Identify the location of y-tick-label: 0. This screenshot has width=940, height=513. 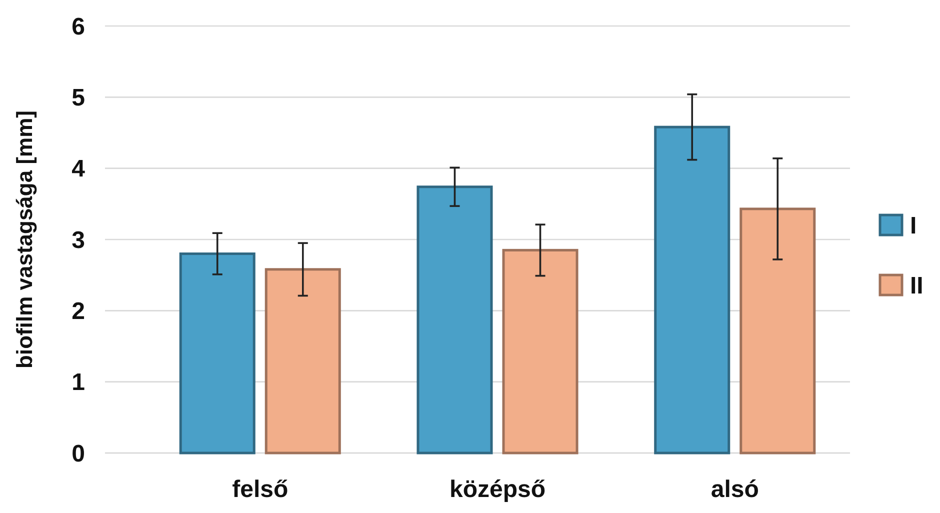
(78, 454).